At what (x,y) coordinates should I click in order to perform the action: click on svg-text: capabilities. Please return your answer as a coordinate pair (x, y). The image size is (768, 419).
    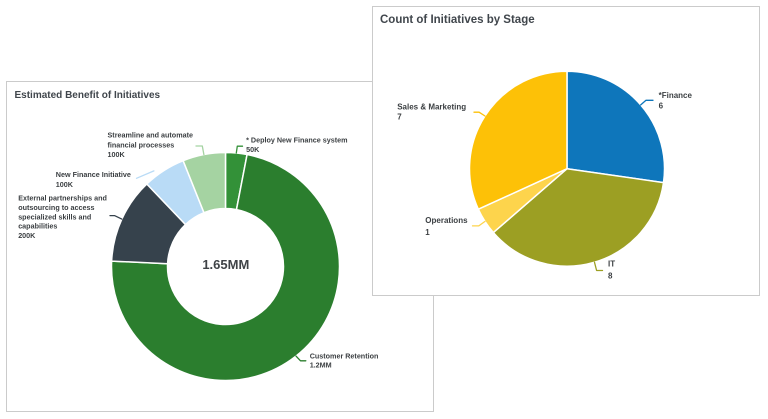
    Looking at the image, I should click on (37, 226).